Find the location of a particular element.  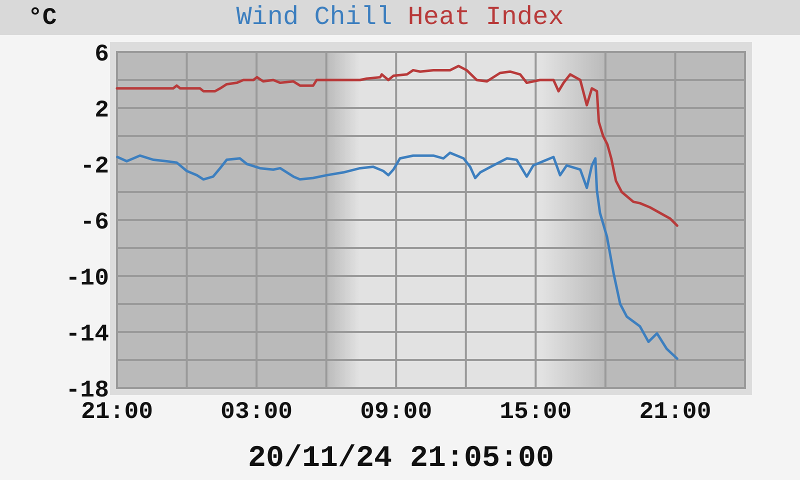

text: Wind Chill is located at coordinates (314, 17).